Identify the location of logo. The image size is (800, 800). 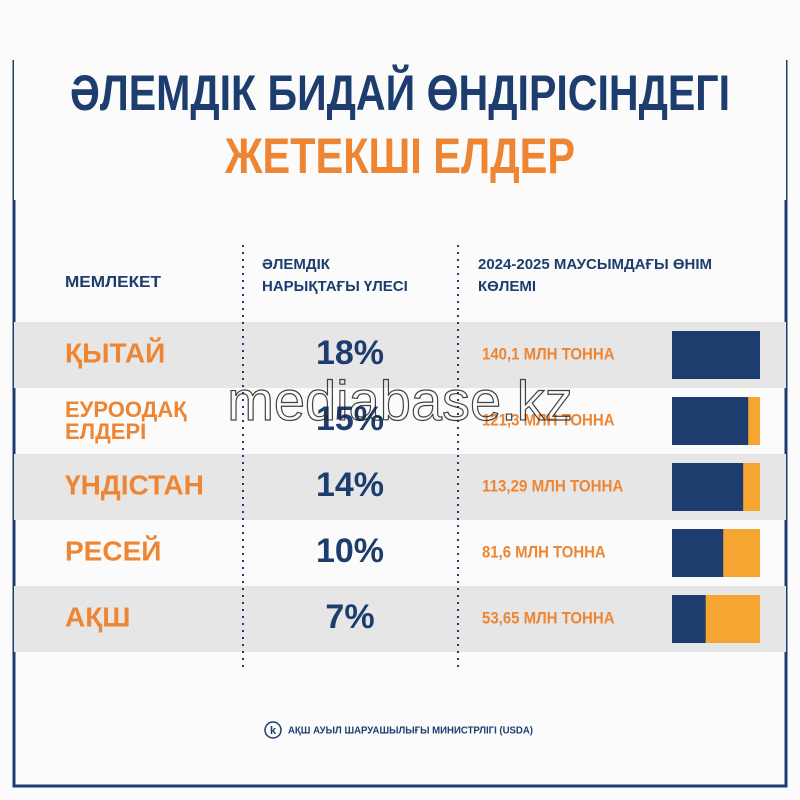
(273, 730).